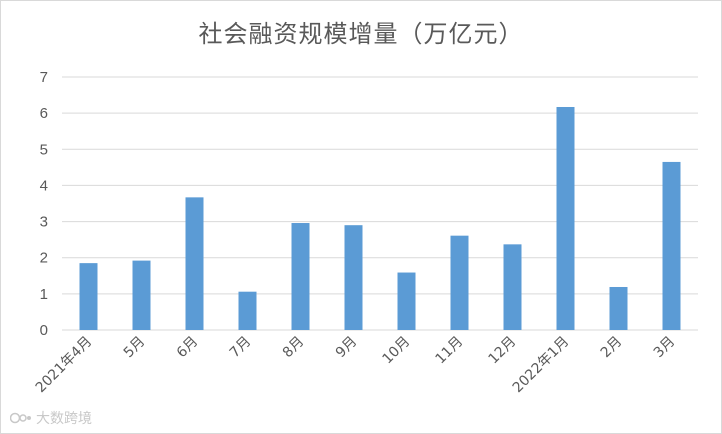 The width and height of the screenshot is (722, 434). I want to click on watermark: 大数跨境, so click(51, 418).